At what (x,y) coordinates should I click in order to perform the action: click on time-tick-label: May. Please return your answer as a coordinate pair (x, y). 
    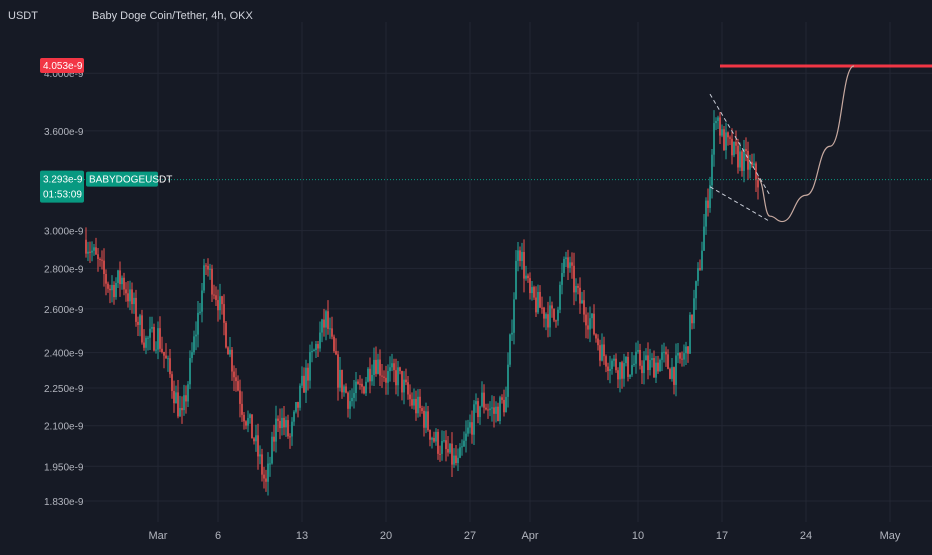
    Looking at the image, I should click on (890, 536).